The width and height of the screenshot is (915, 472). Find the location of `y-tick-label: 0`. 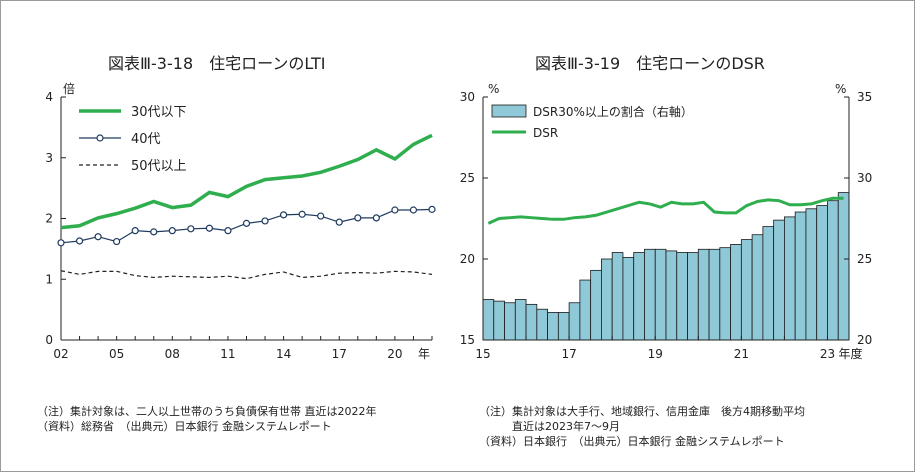

y-tick-label: 0 is located at coordinates (49, 340).